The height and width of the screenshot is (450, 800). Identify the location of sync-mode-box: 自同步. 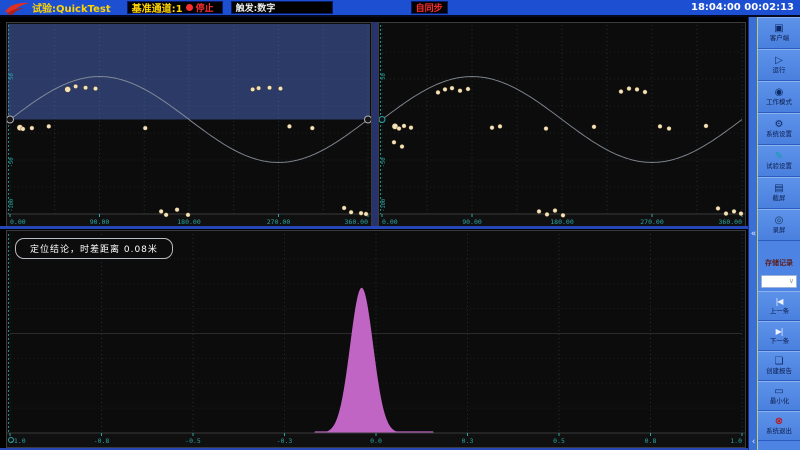
(429, 7).